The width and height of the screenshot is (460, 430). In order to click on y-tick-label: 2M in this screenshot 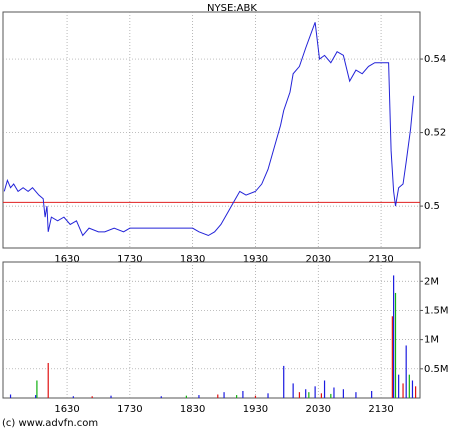, I will do `click(431, 281)`.